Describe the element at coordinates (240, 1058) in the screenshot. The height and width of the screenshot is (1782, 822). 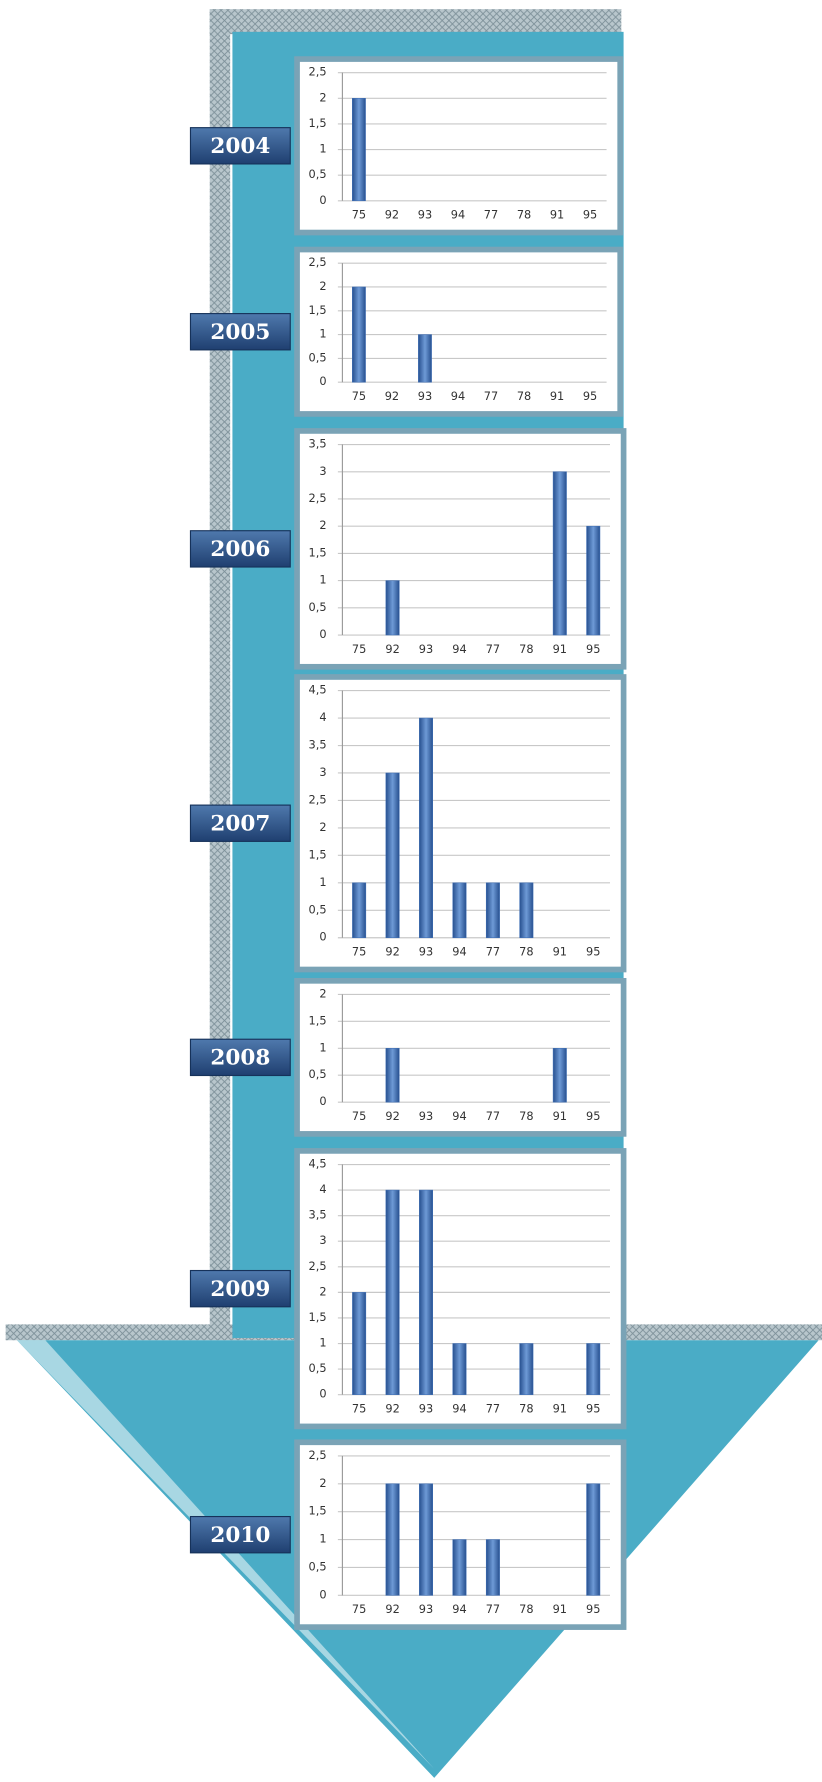
I see `year-label: 2008` at that location.